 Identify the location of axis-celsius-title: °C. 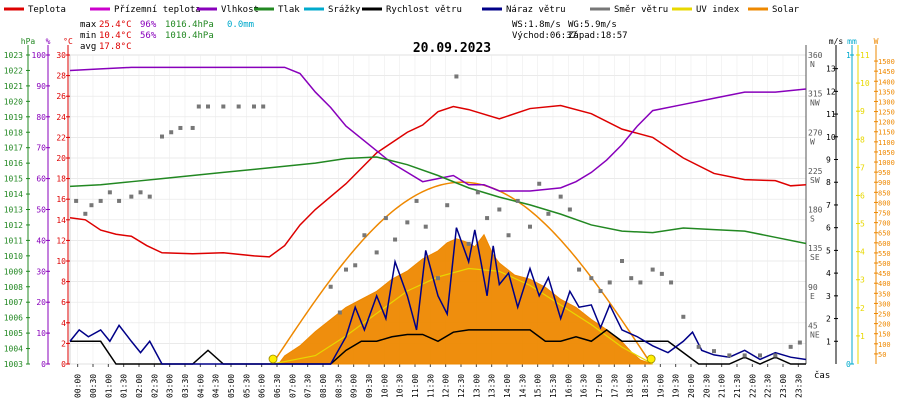
(68, 41).